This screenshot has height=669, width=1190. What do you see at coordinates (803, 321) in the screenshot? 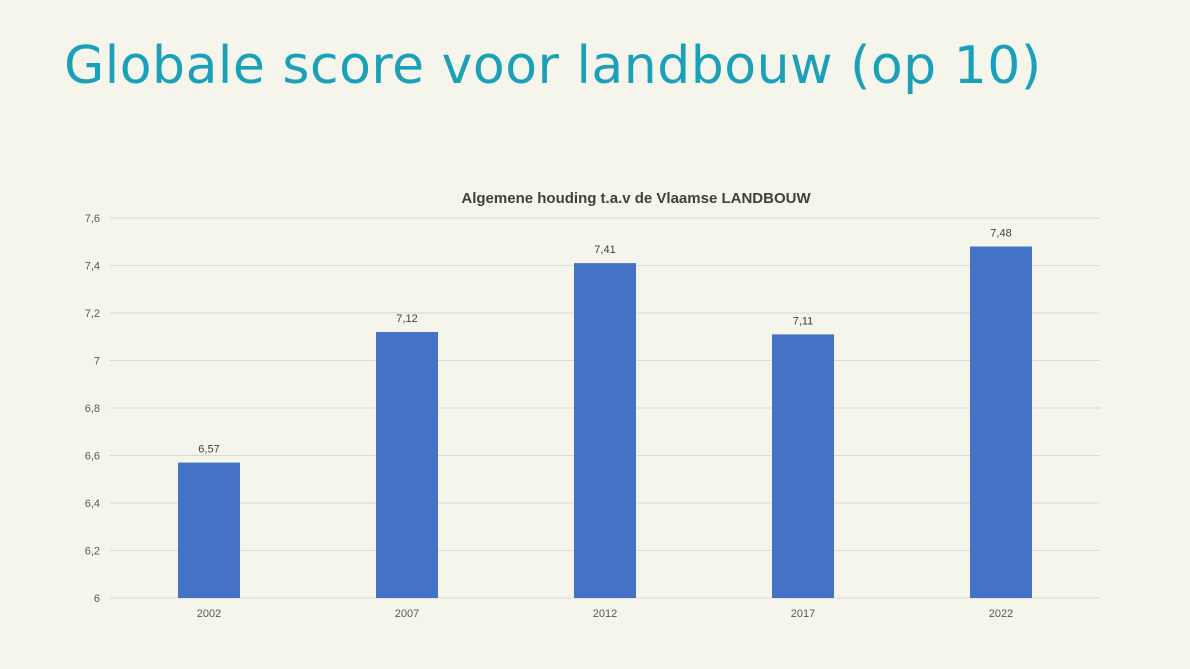
I see `data-label-2017: 7,11` at bounding box center [803, 321].